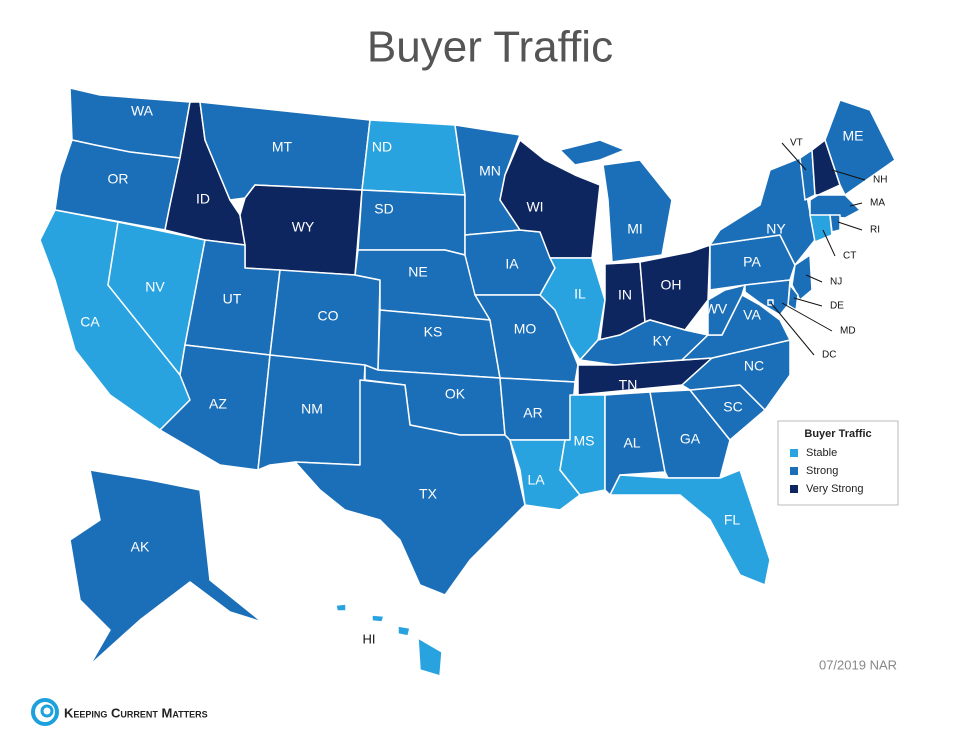 The height and width of the screenshot is (735, 980). What do you see at coordinates (628, 385) in the screenshot?
I see `state-label: TN` at bounding box center [628, 385].